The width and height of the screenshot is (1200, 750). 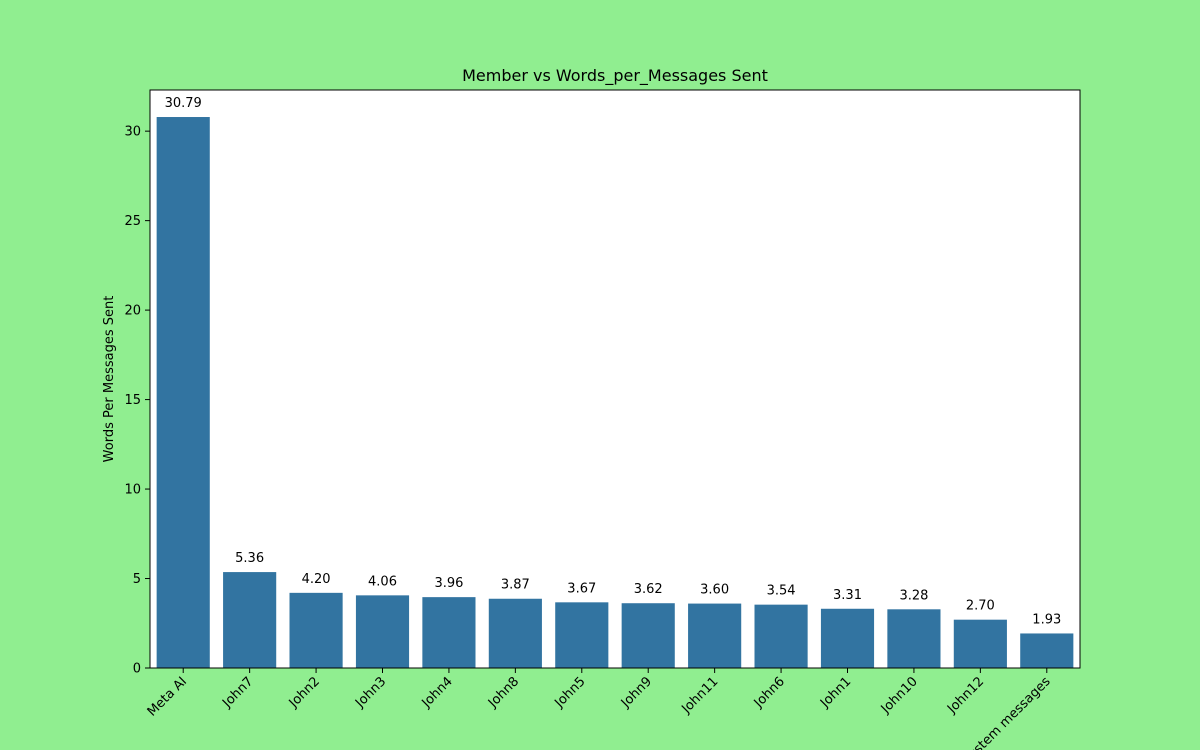 What do you see at coordinates (137, 579) in the screenshot?
I see `y-tick-label: 5` at bounding box center [137, 579].